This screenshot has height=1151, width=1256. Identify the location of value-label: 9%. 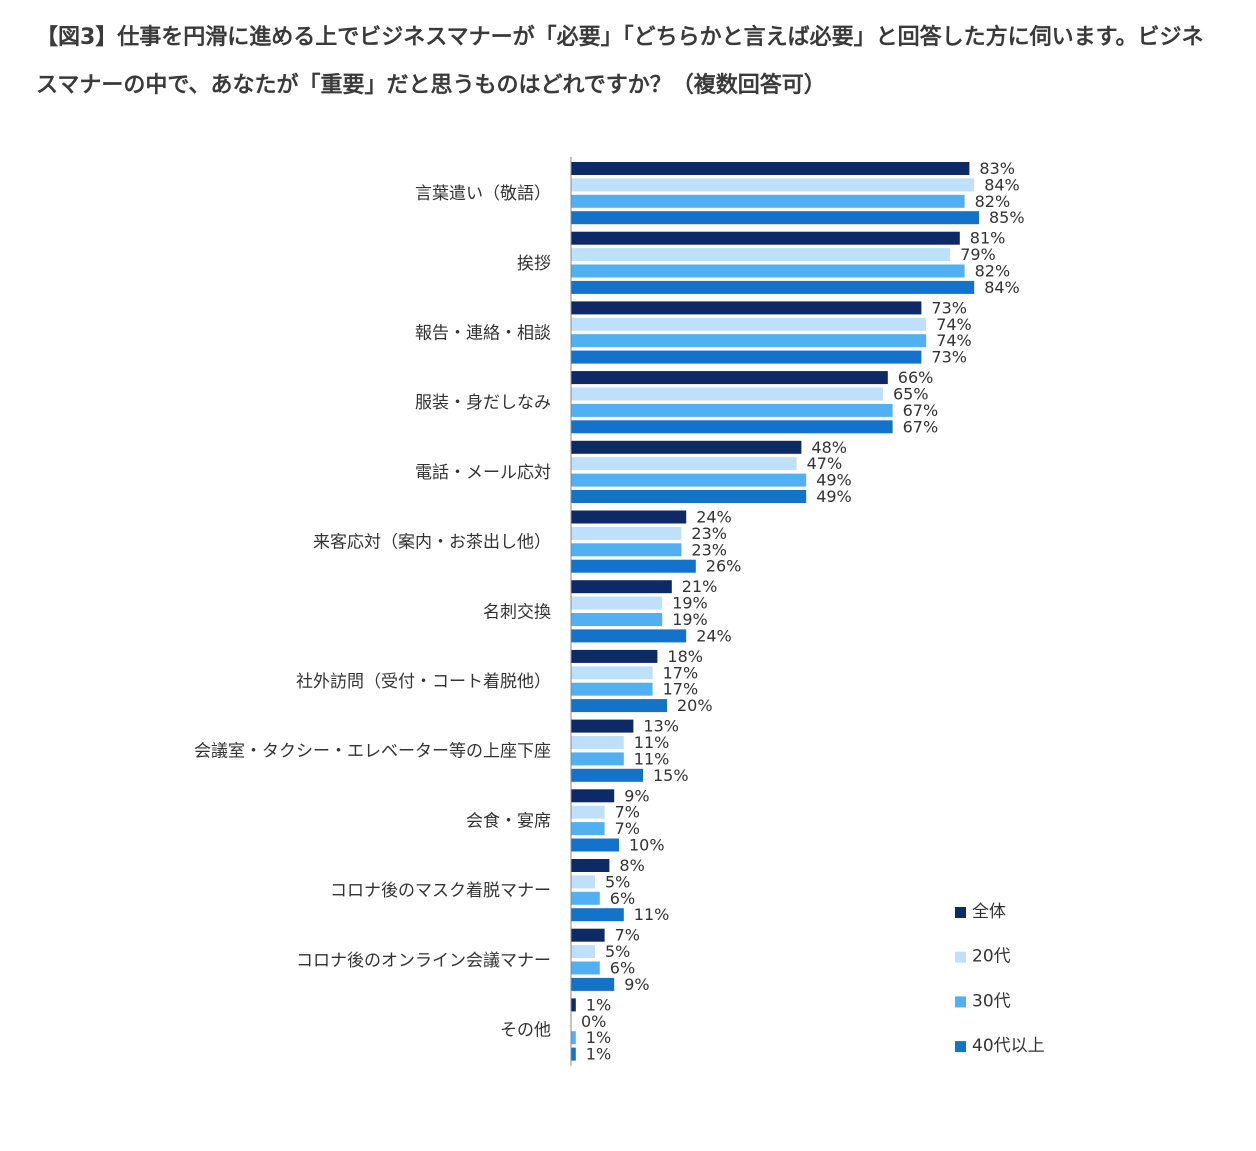
(636, 795).